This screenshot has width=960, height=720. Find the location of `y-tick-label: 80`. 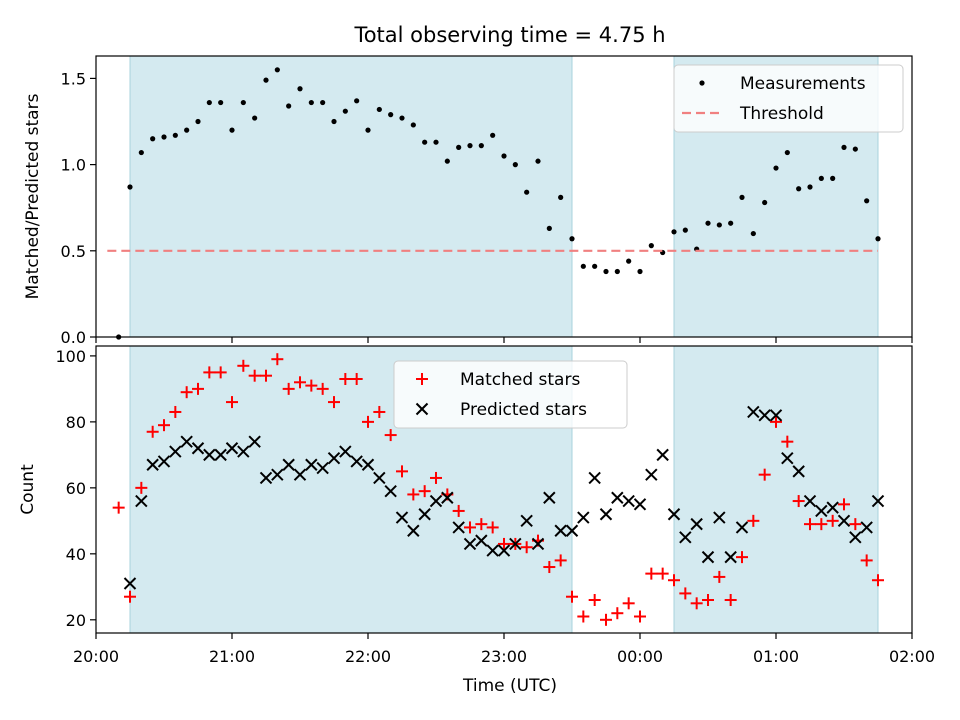

y-tick-label: 80 is located at coordinates (76, 422).